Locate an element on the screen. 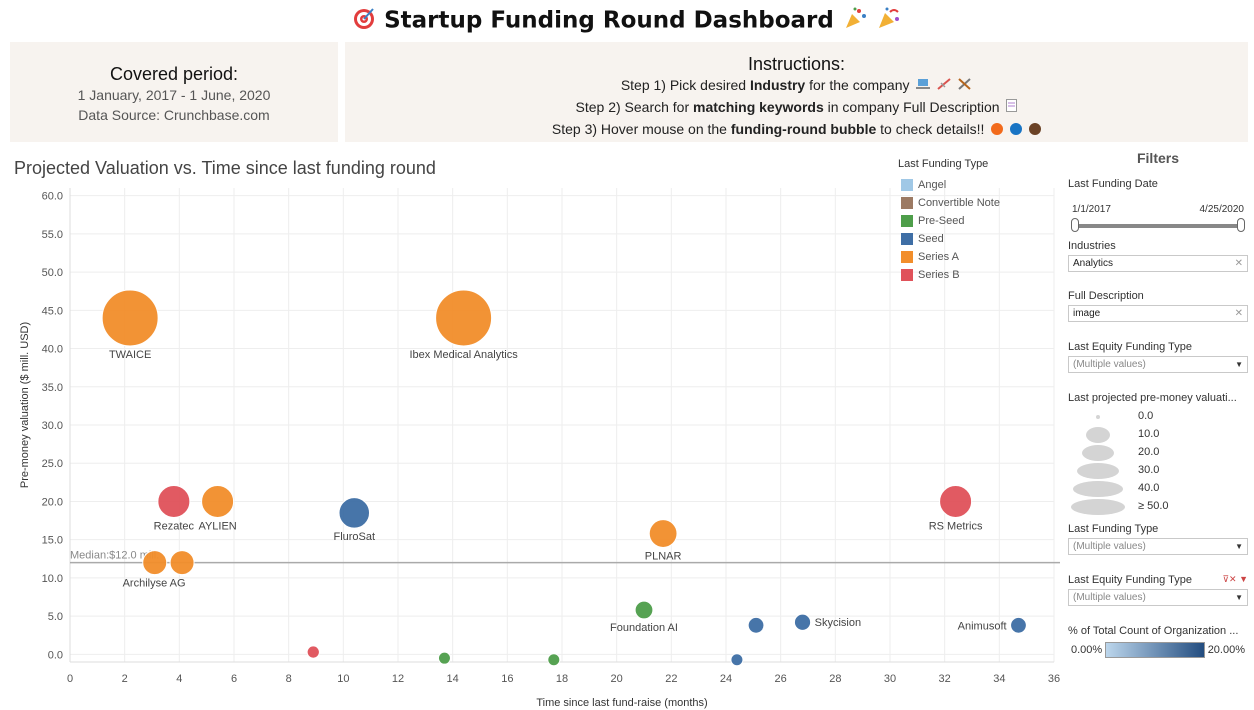 The height and width of the screenshot is (710, 1254). dashboard-title-text: Startup Funding Round Dashboard is located at coordinates (609, 20).